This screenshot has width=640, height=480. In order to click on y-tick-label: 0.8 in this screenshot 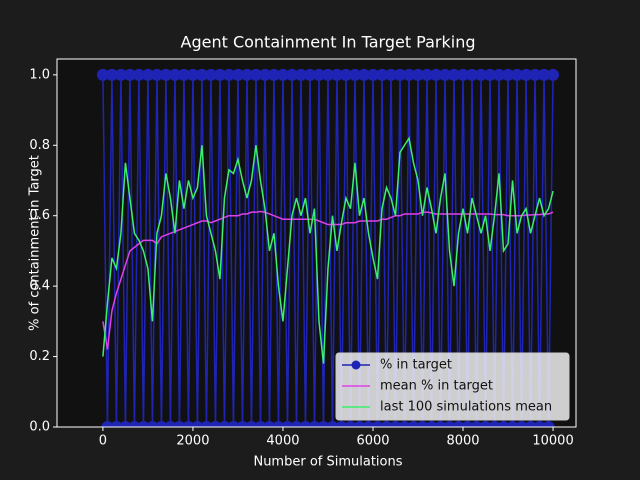, I will do `click(39, 145)`.